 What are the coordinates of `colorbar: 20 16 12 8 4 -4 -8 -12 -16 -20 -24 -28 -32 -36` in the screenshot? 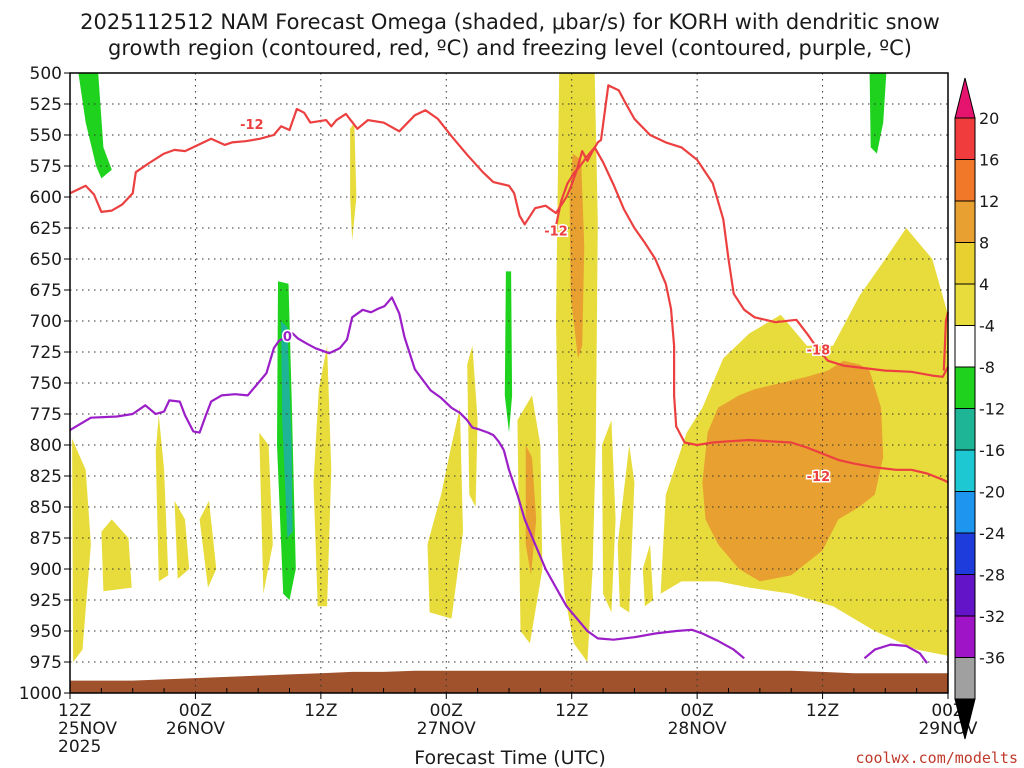 It's located at (979, 408).